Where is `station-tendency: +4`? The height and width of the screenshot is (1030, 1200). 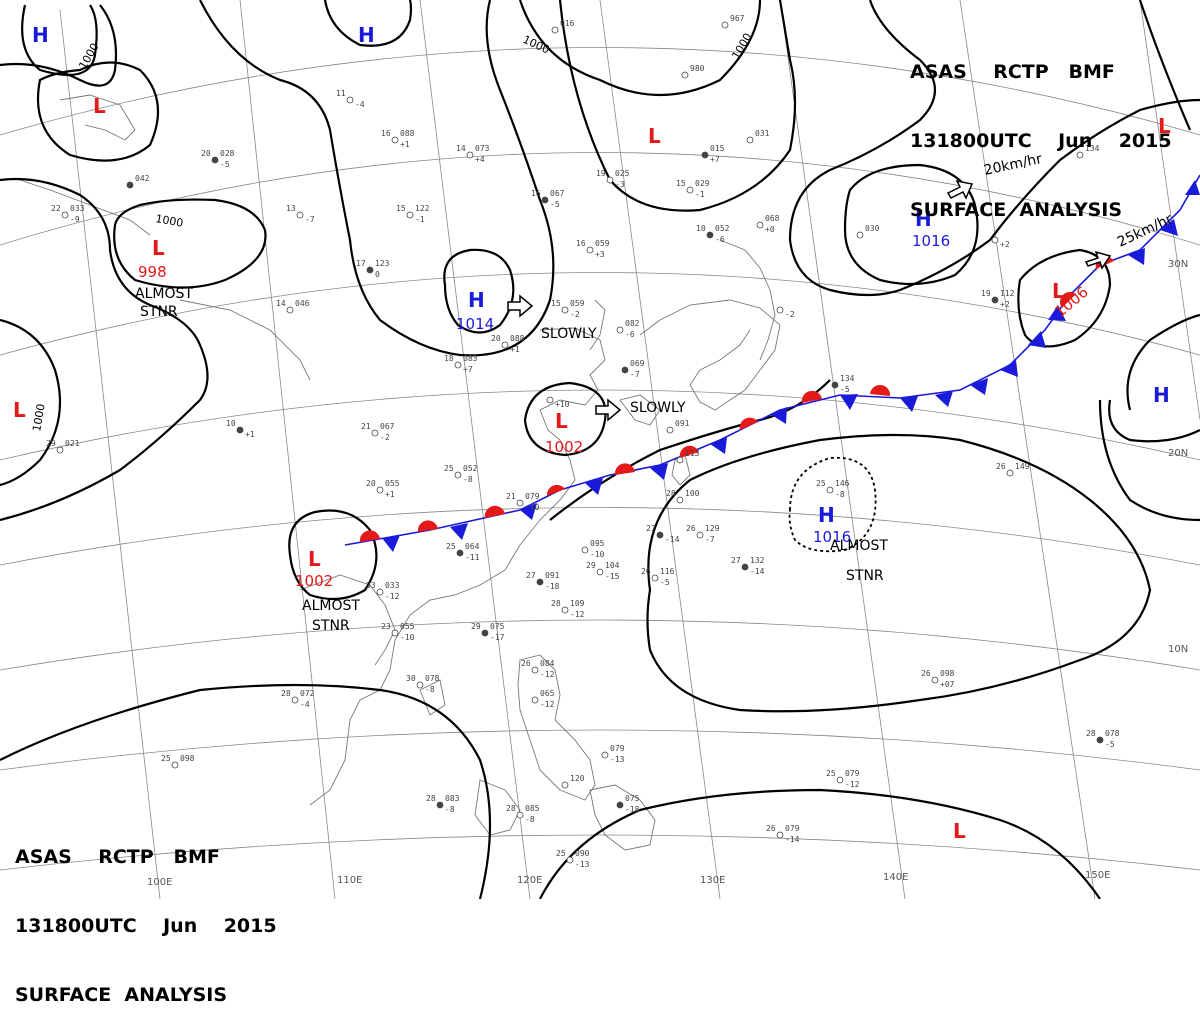
station-tendency: +4 is located at coordinates (480, 159).